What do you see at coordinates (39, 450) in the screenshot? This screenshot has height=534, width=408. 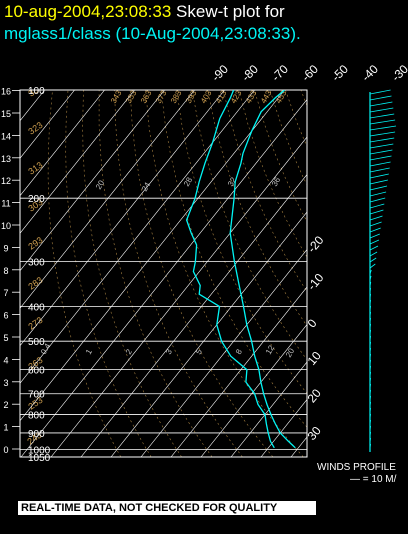 I see `pressure-label: 1000` at bounding box center [39, 450].